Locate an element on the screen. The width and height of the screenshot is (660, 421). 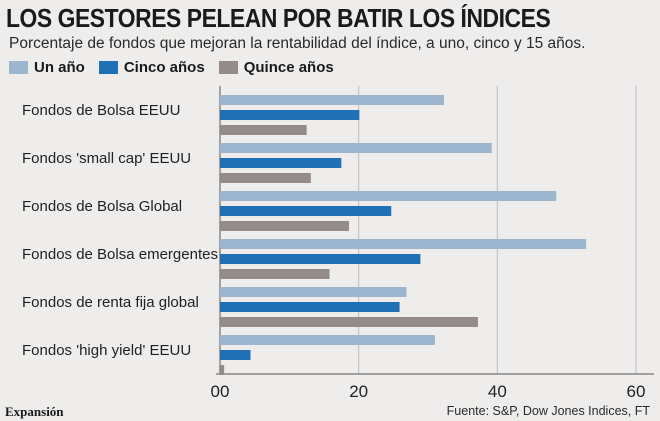
category-label: Fondos 'high yield' EEUU is located at coordinates (106, 350).